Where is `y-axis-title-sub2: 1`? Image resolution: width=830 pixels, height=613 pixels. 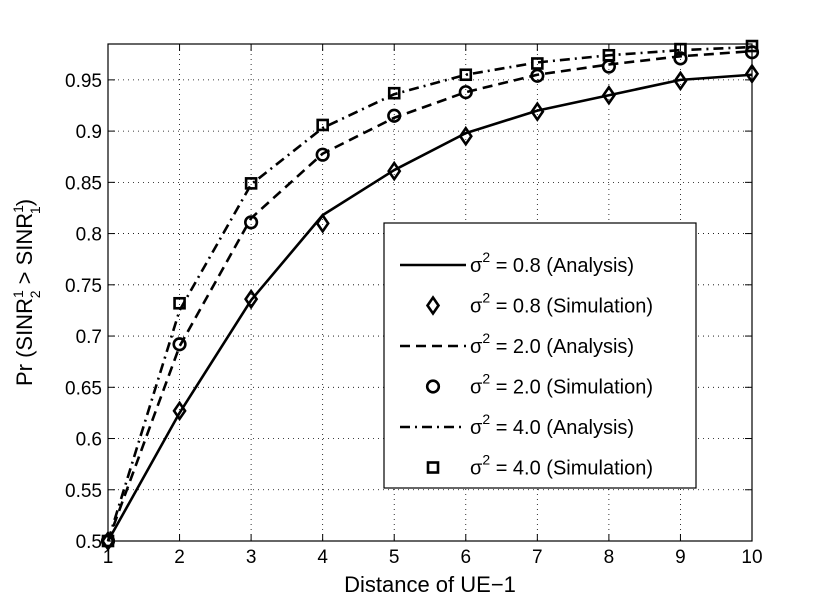
y-axis-title-sub2: 1 is located at coordinates (35, 210).